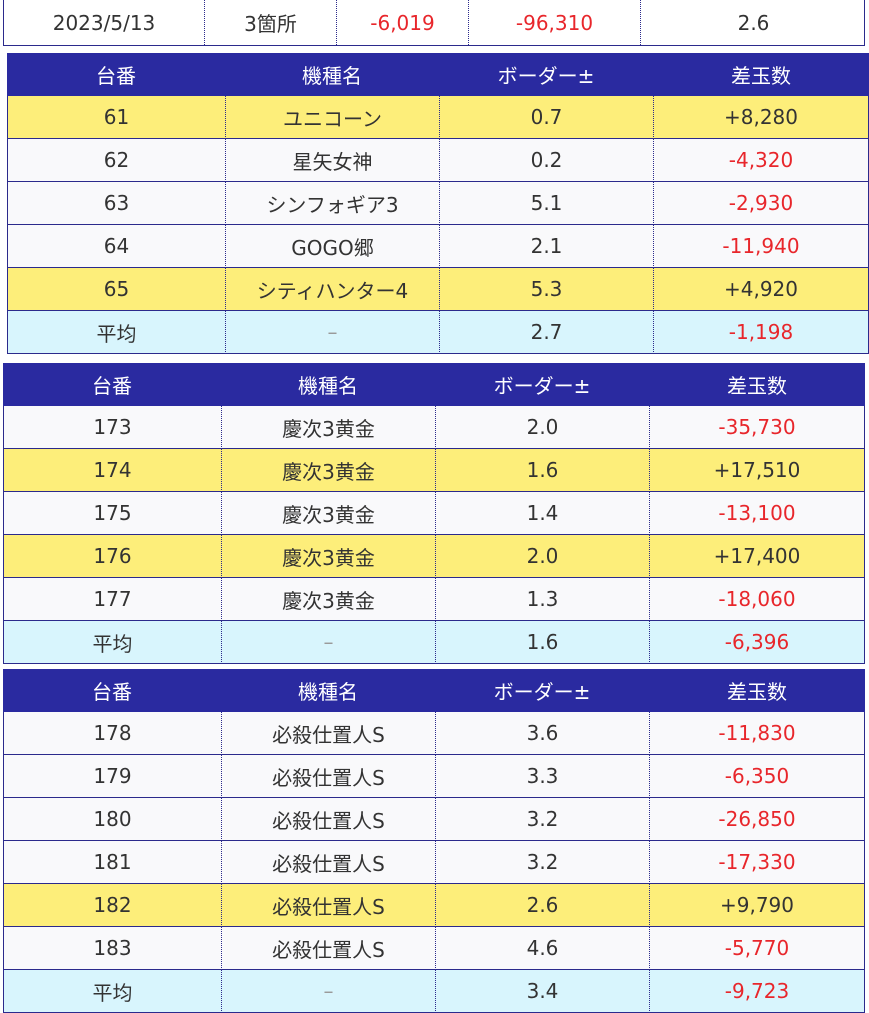  I want to click on summary-date: 2023/5/13, so click(104, 22).